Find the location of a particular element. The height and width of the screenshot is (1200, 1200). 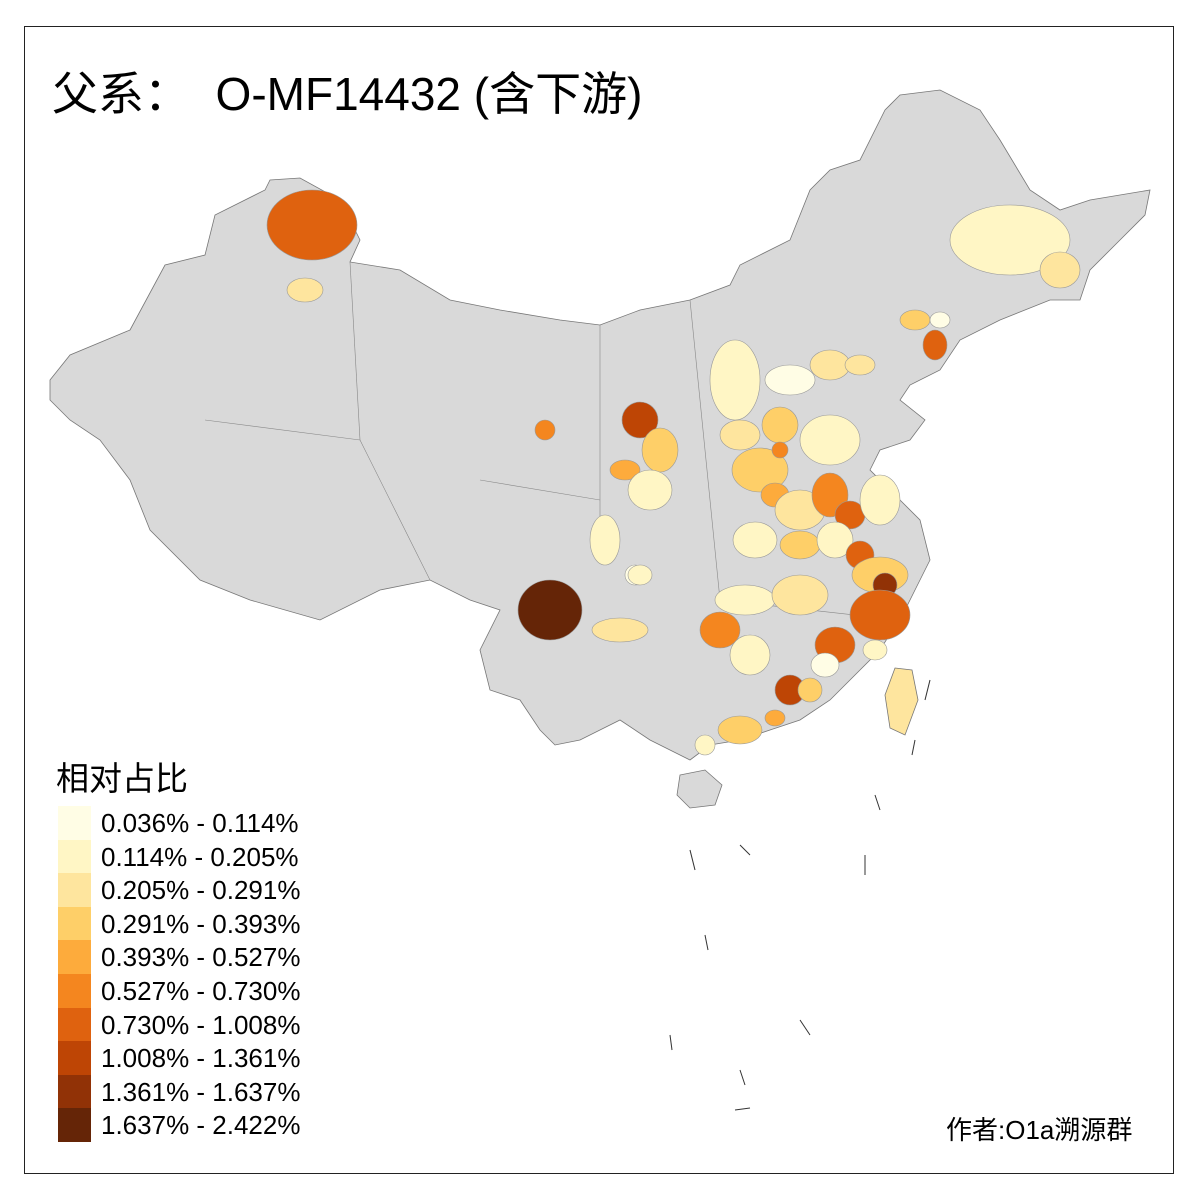

legend-item: 1.637% - 2.422% is located at coordinates (208, 1125).